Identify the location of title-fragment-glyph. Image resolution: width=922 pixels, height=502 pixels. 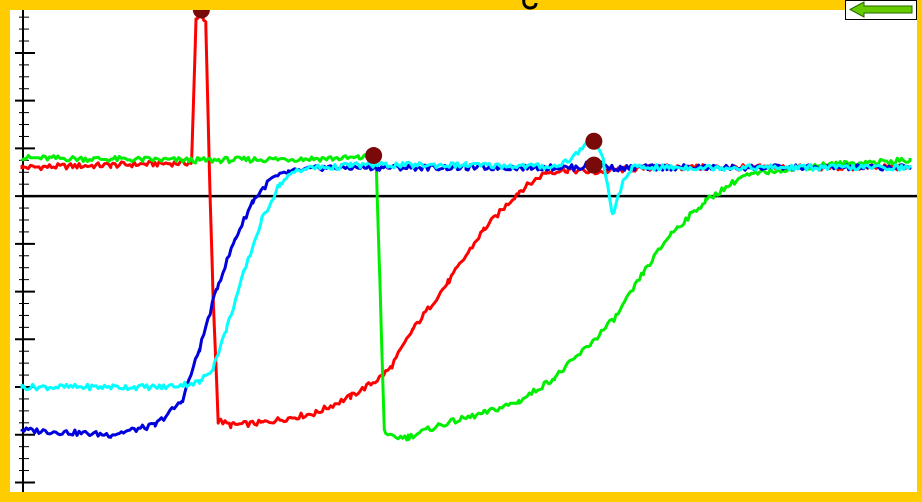
(530, 5).